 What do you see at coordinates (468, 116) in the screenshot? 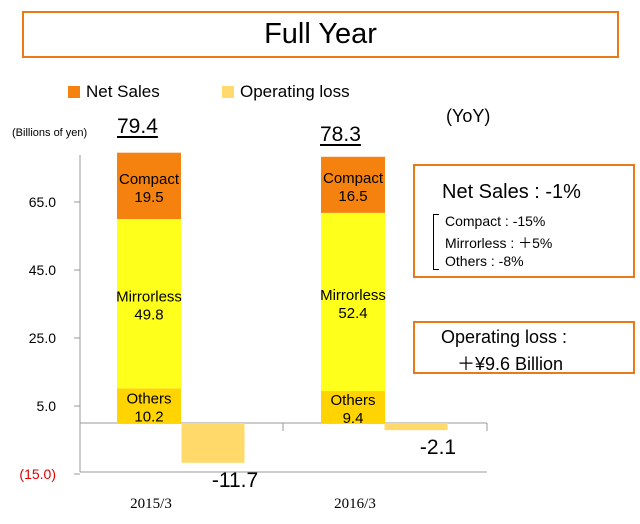
I see `yoy-label: (YoY)` at bounding box center [468, 116].